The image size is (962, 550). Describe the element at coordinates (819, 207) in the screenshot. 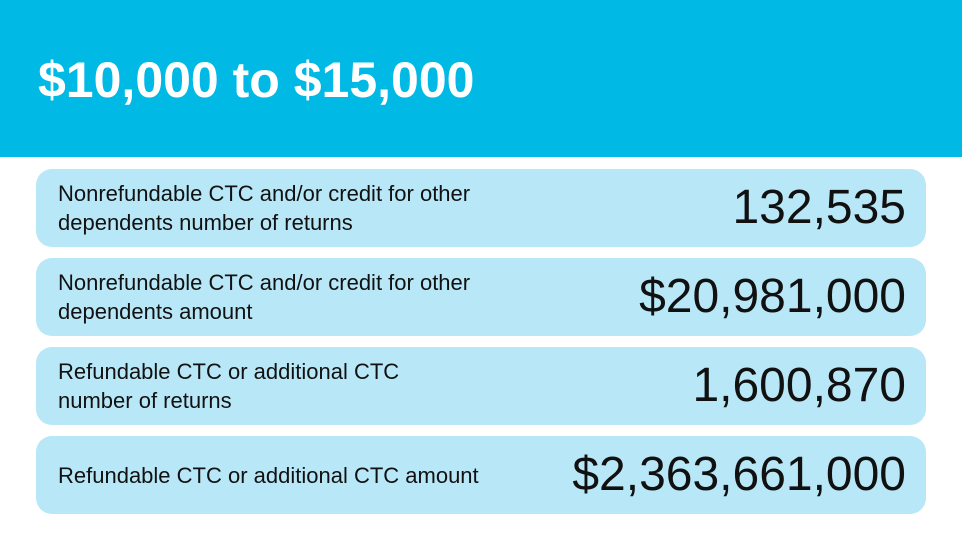

I see `stat-value: 132,535` at that location.